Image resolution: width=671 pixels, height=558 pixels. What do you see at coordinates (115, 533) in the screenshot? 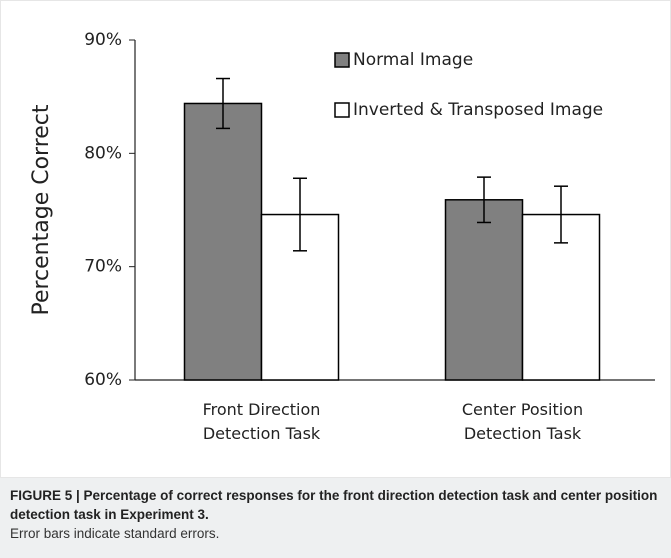
I see `caption-note: Error bars indicate standard errors.` at bounding box center [115, 533].